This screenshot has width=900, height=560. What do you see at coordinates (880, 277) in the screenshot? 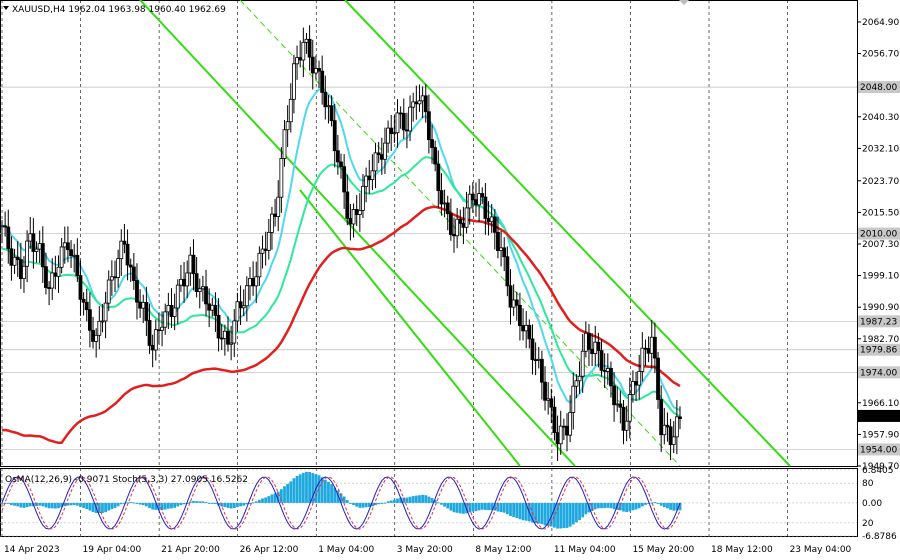
I see `price-tick-label: 1999.10` at bounding box center [880, 277].